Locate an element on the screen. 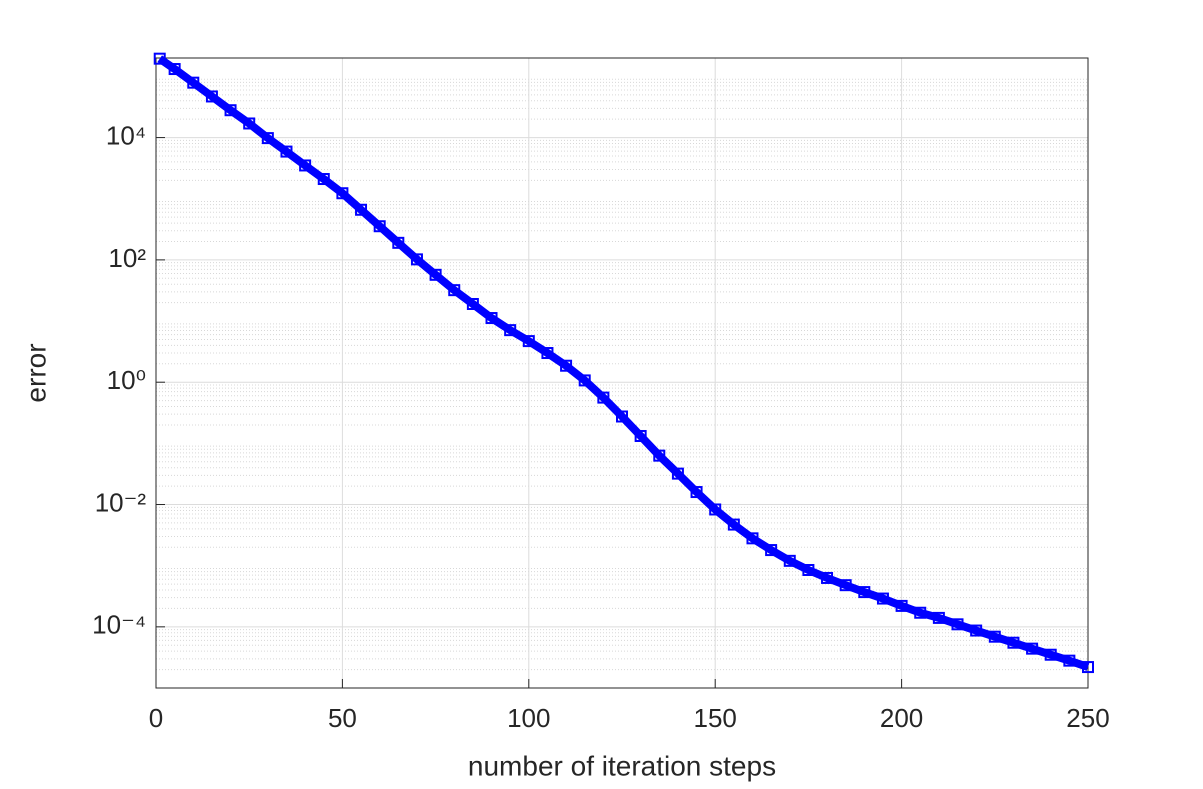 This screenshot has width=1203, height=789. x-tick-label: 150 is located at coordinates (715, 718).